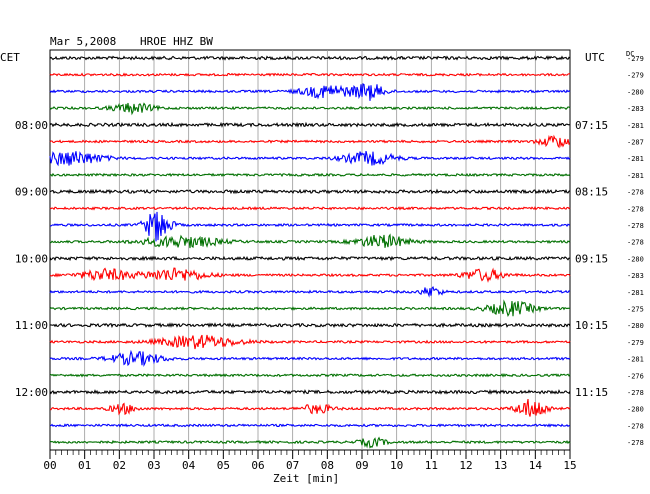 The width and height of the screenshot is (650, 494). What do you see at coordinates (31, 125) in the screenshot?
I see `left-hour-label: 08:00` at bounding box center [31, 125].